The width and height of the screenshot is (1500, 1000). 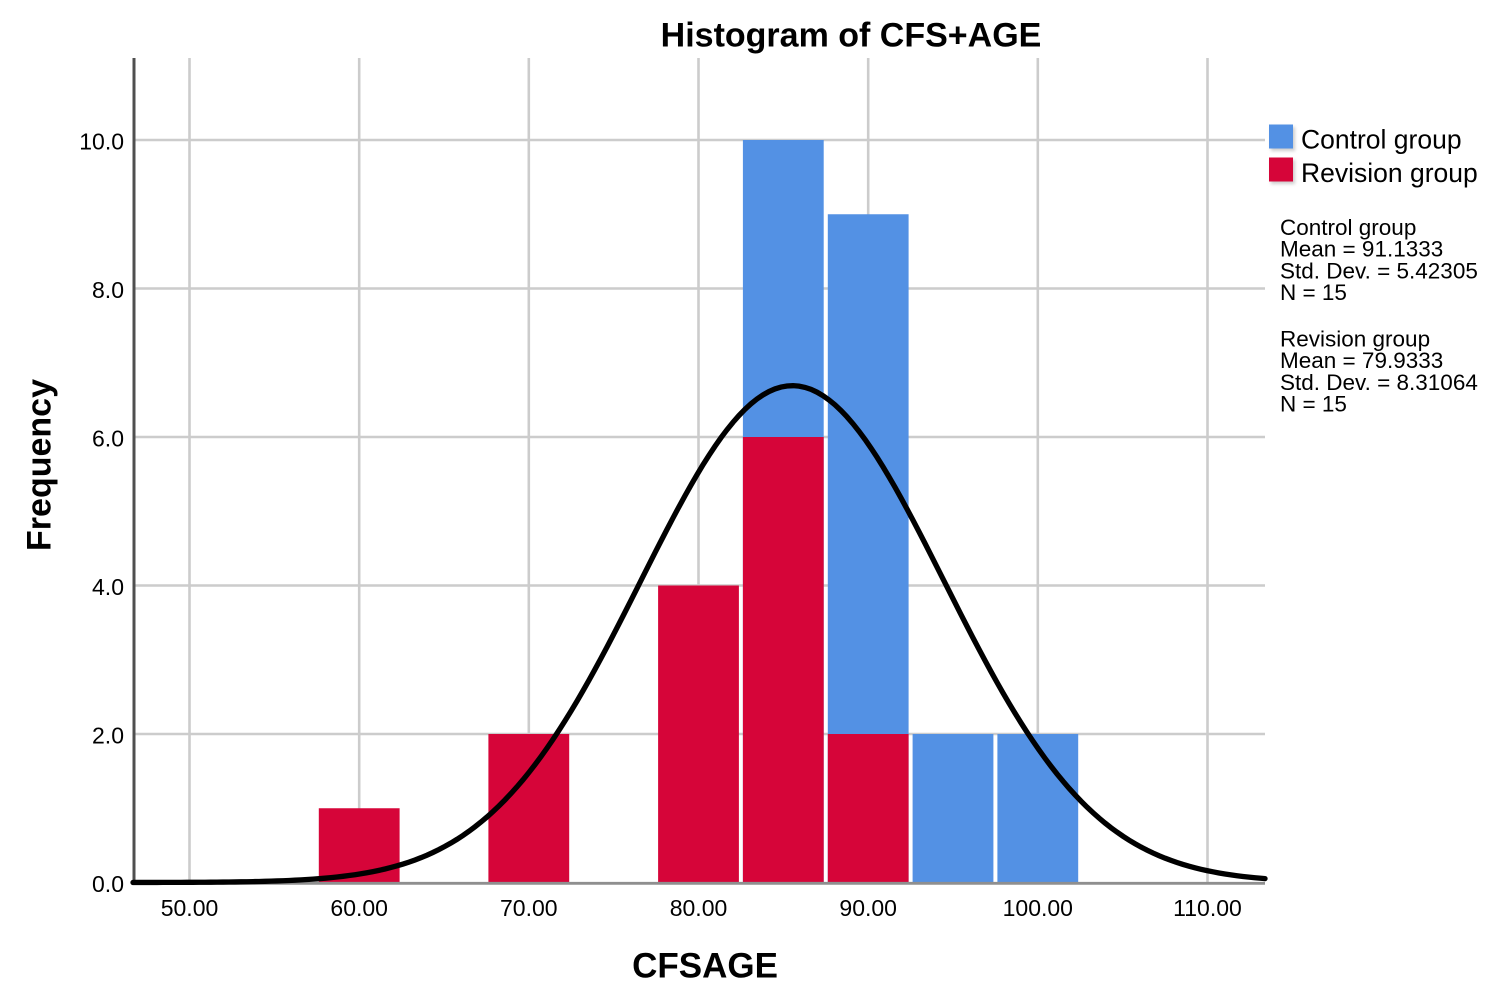 I want to click on svg-text: Std. Dev. = 5.42305, so click(x=1379, y=270).